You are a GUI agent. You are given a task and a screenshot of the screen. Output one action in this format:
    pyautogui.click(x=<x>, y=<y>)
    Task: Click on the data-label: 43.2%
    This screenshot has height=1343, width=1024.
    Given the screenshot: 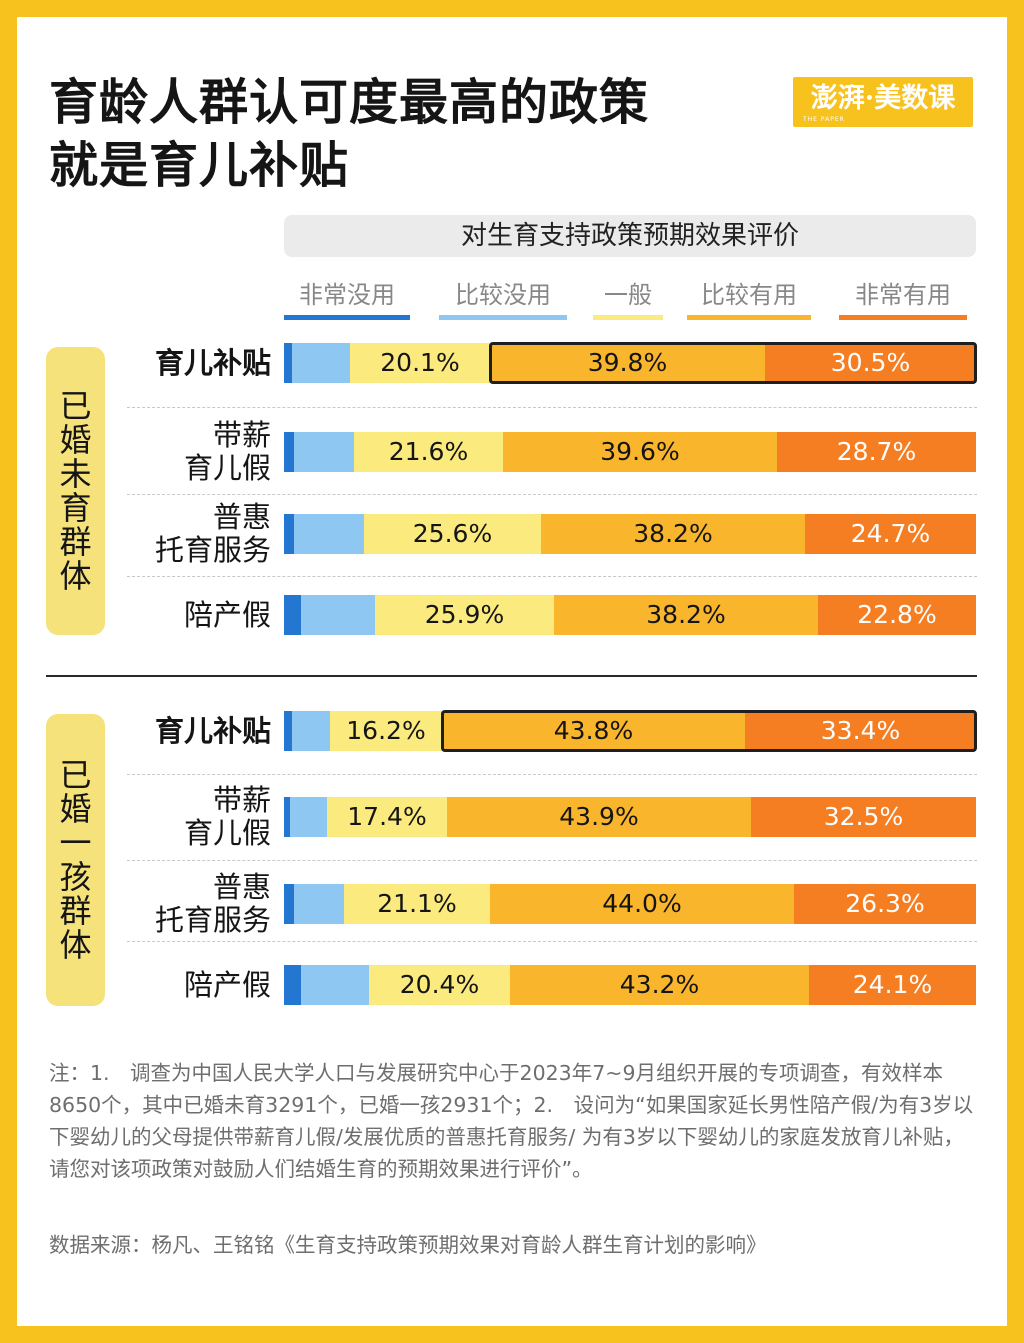 What is the action you would take?
    pyautogui.click(x=659, y=984)
    